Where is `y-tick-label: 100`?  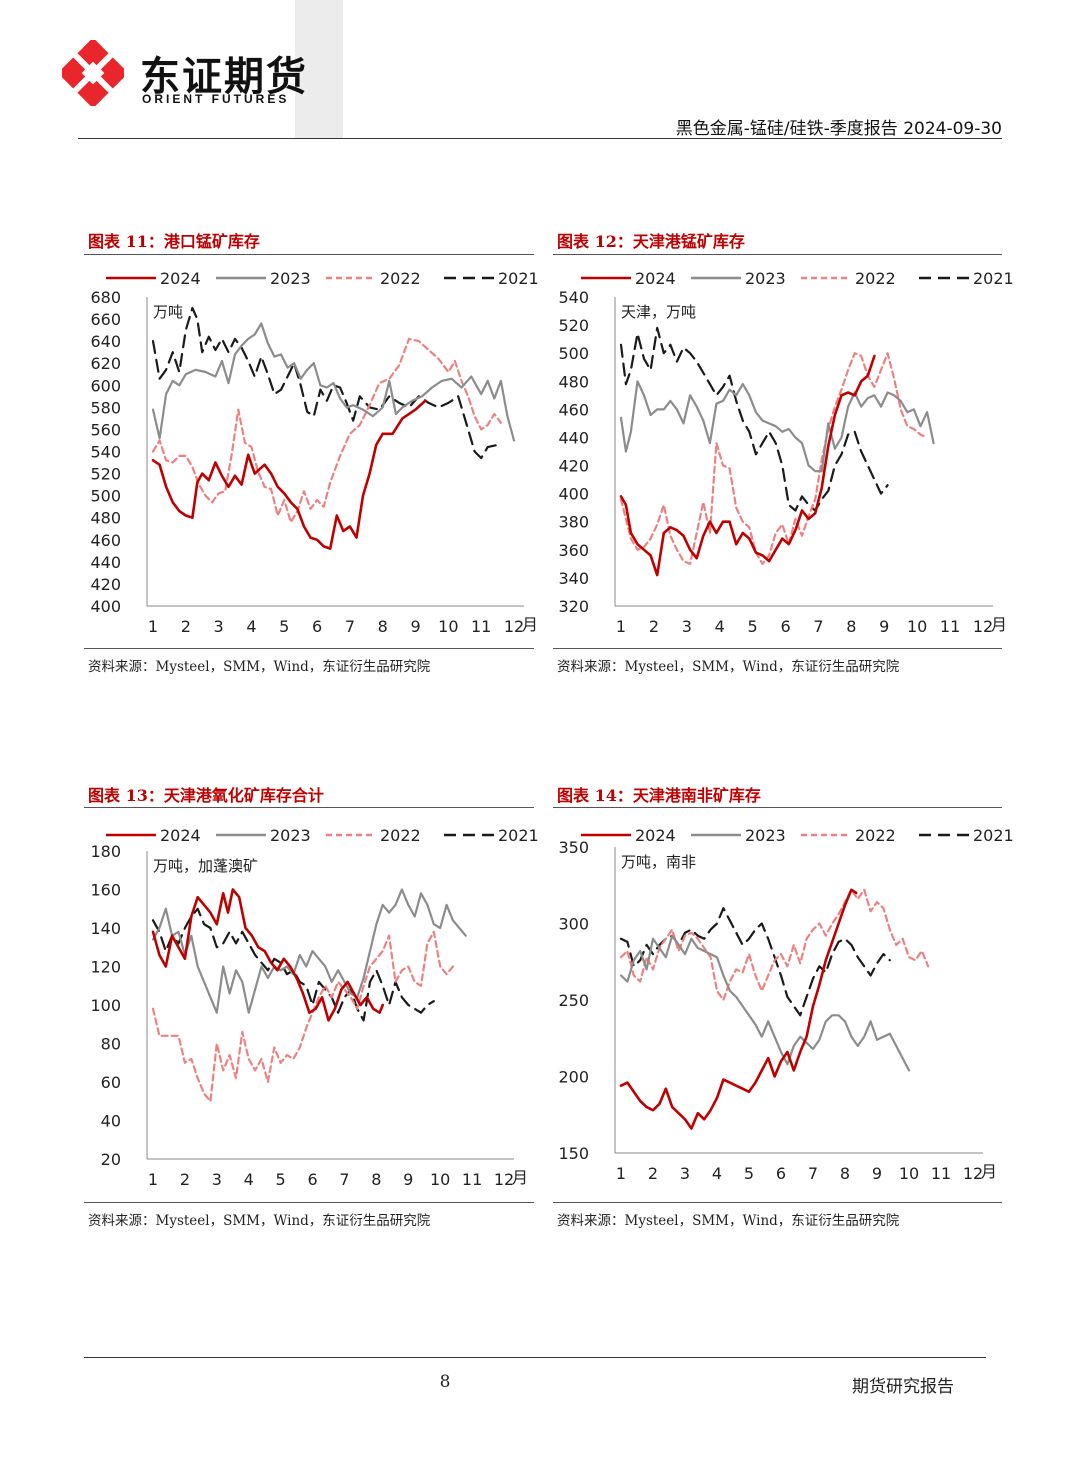
y-tick-label: 100 is located at coordinates (105, 1005).